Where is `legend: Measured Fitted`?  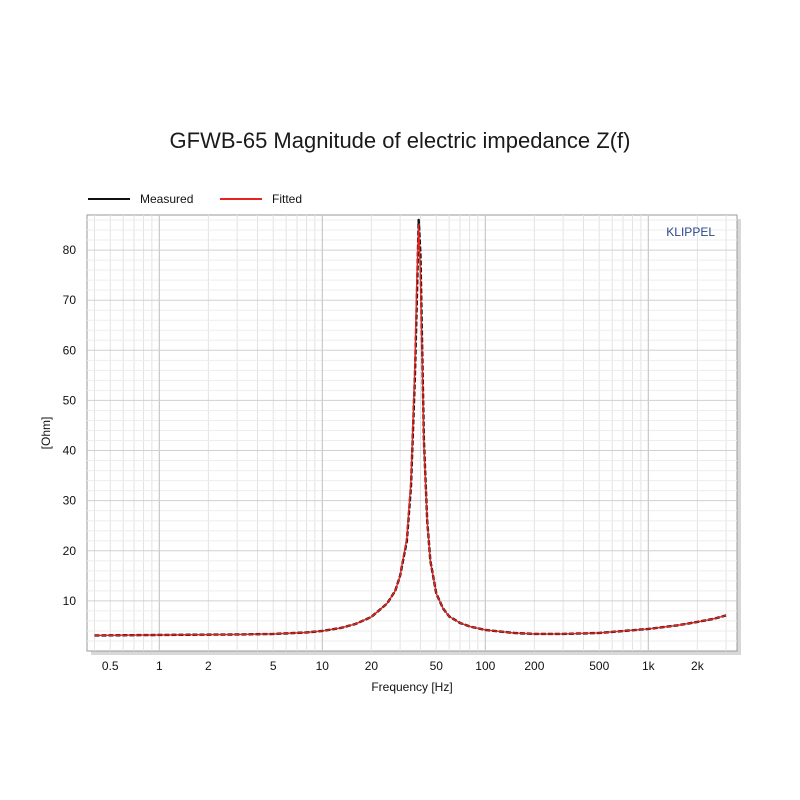
legend: Measured Fitted is located at coordinates (195, 199).